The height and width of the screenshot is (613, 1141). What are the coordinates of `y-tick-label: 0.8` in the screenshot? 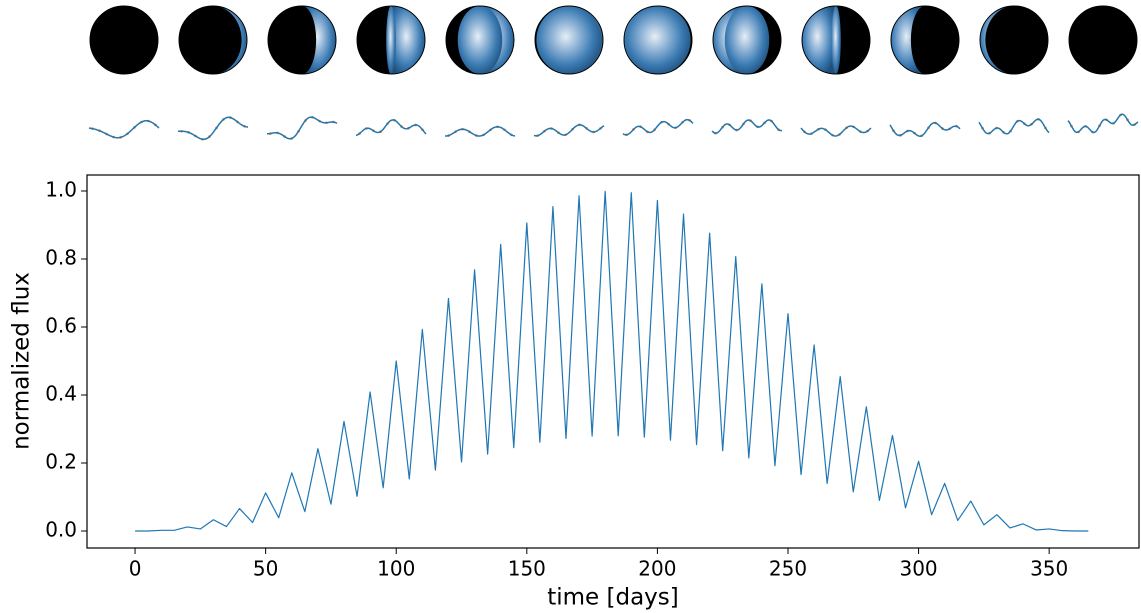 It's located at (61, 257).